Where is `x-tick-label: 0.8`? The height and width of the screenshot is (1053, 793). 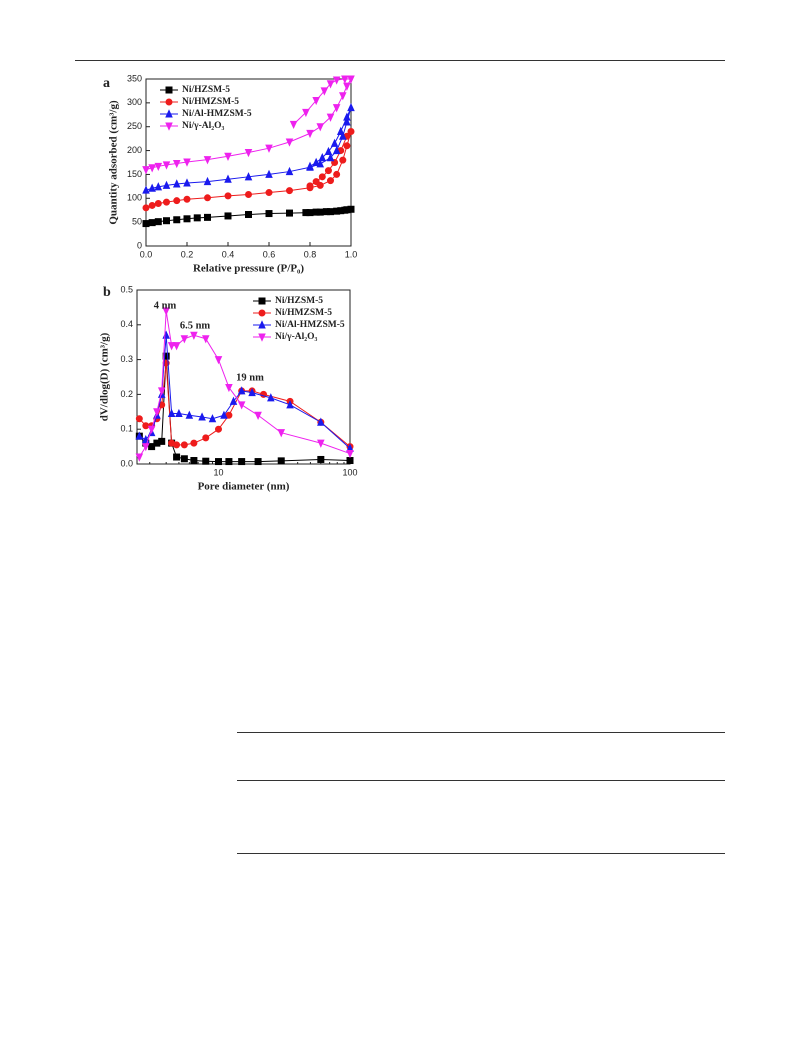
x-tick-label: 0.8 is located at coordinates (310, 254).